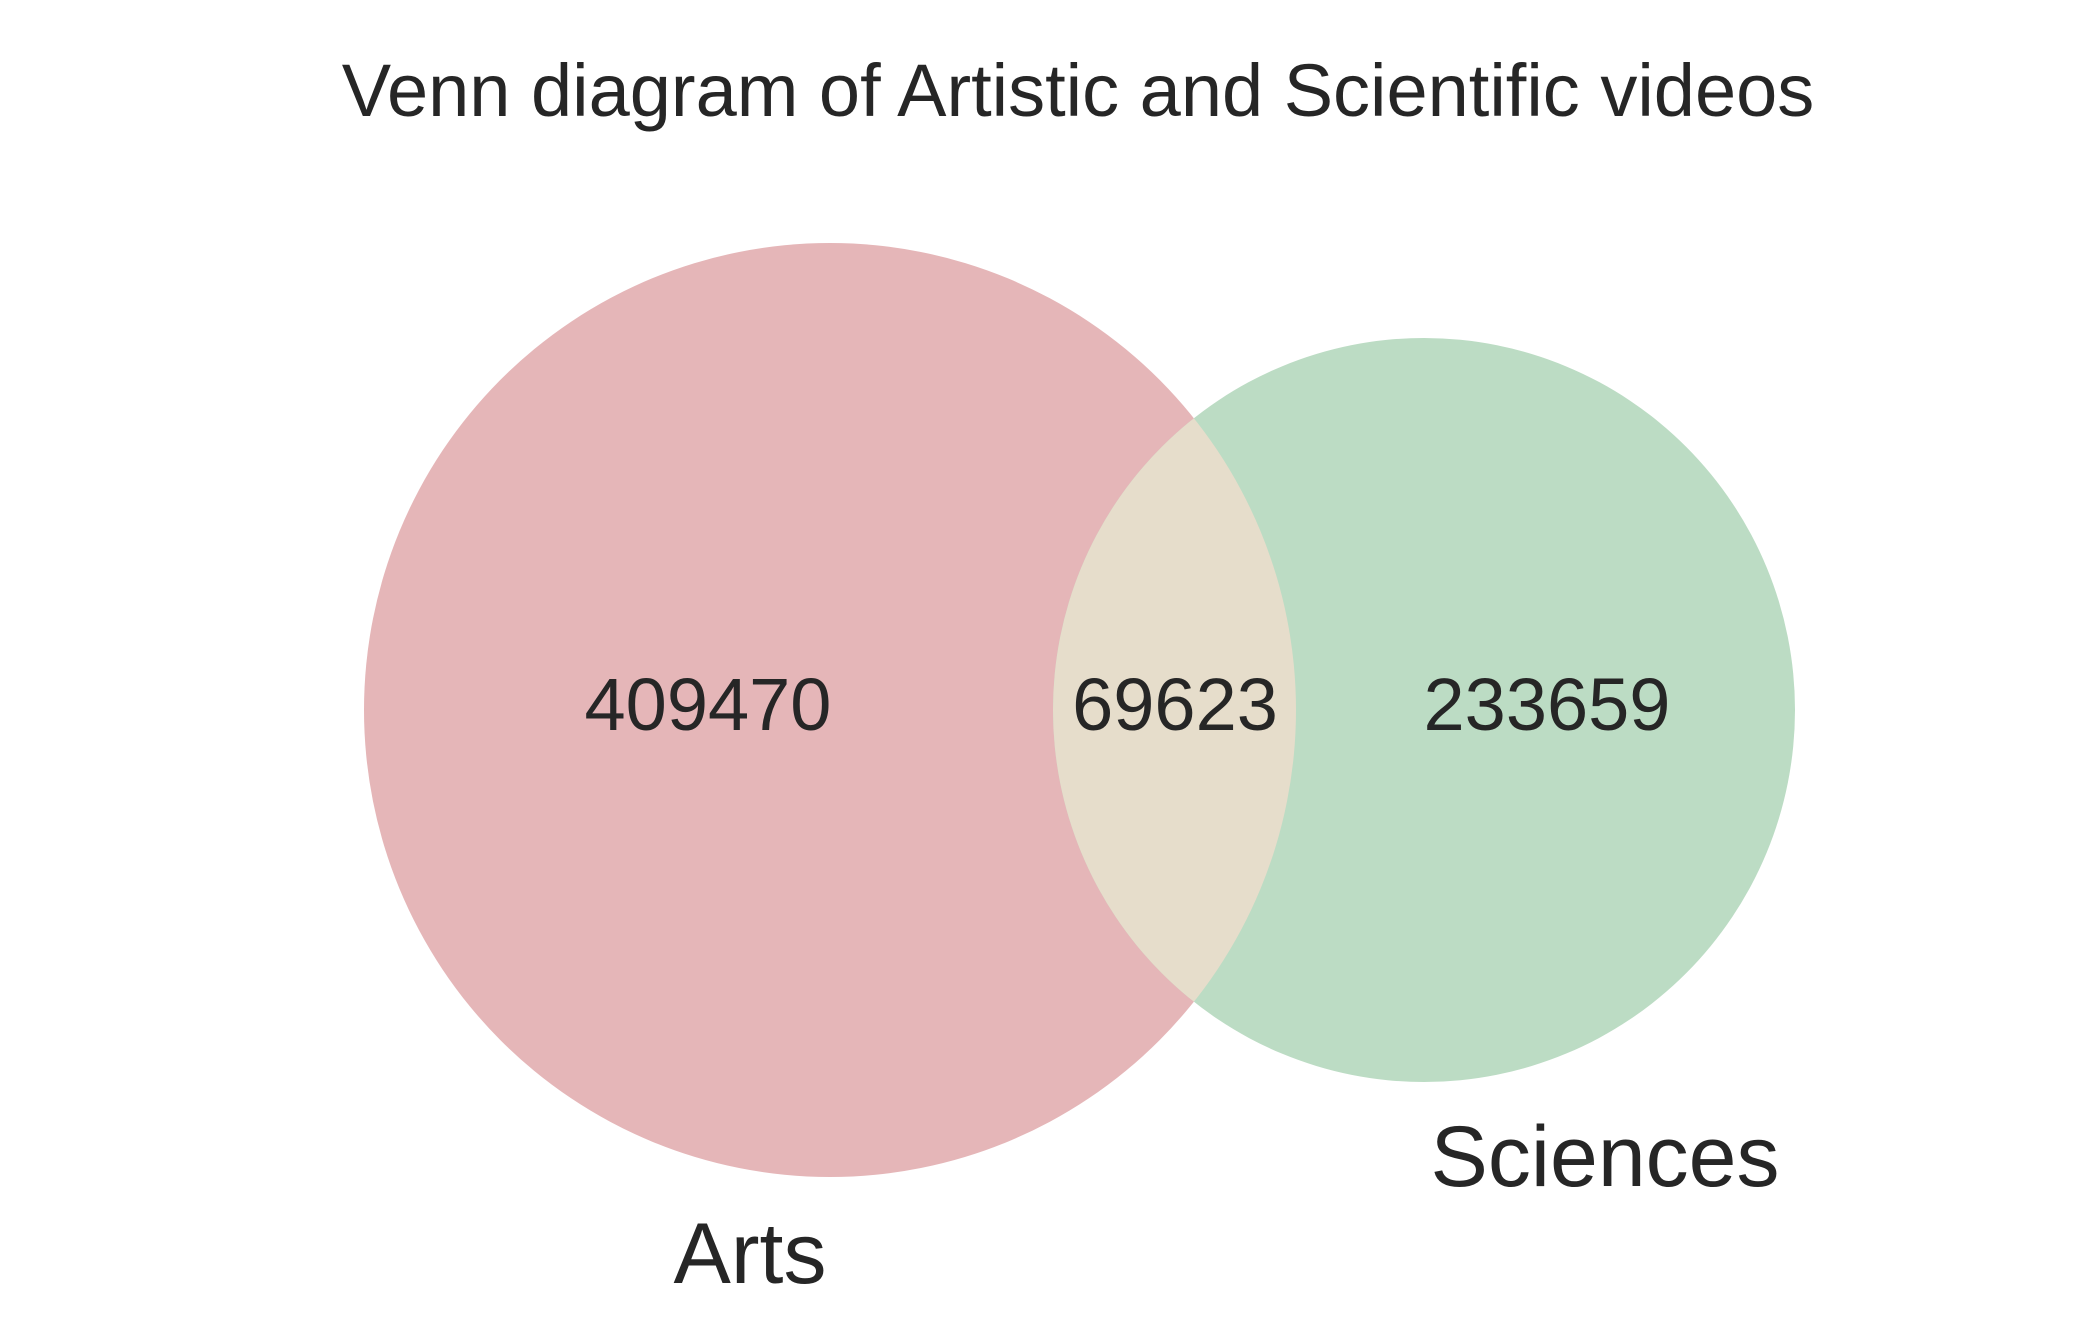  I want to click on sciences-only-count: 233659, so click(1547, 704).